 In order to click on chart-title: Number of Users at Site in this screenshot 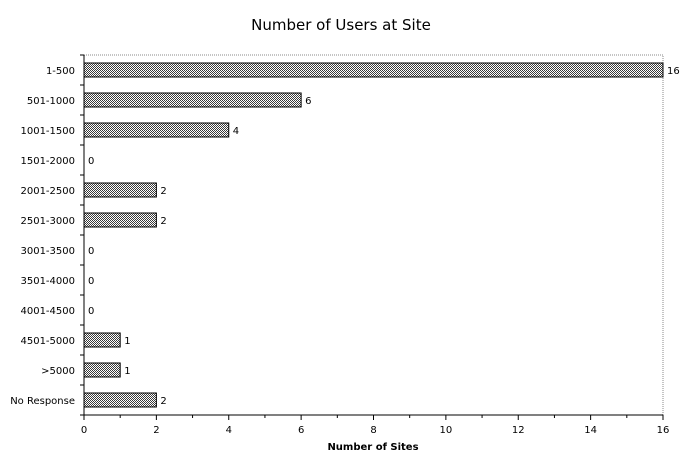, I will do `click(341, 25)`.